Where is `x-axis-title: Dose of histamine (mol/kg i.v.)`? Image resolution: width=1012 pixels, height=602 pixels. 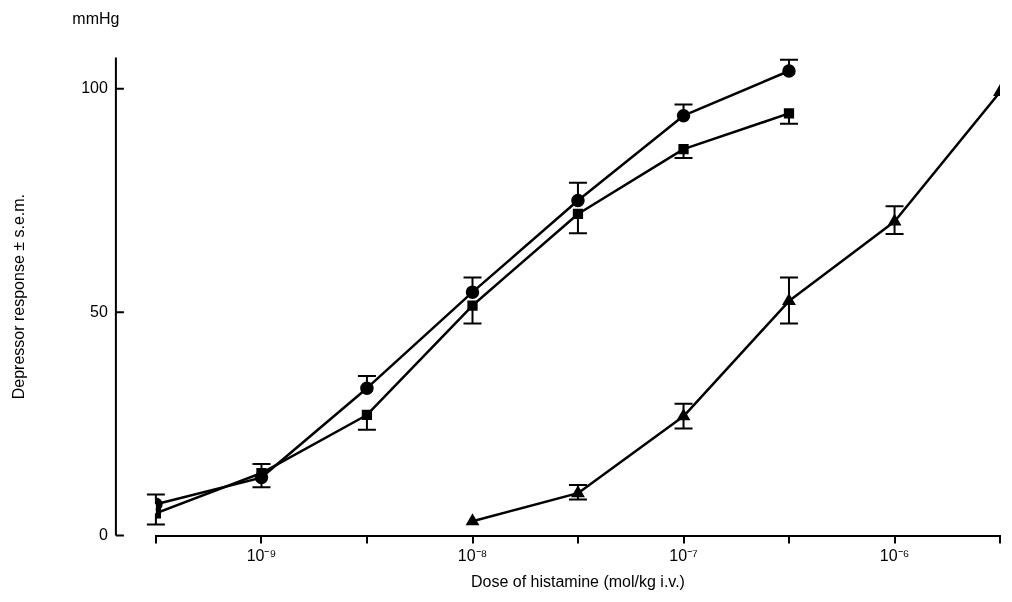 x-axis-title: Dose of histamine (mol/kg i.v.) is located at coordinates (577, 581).